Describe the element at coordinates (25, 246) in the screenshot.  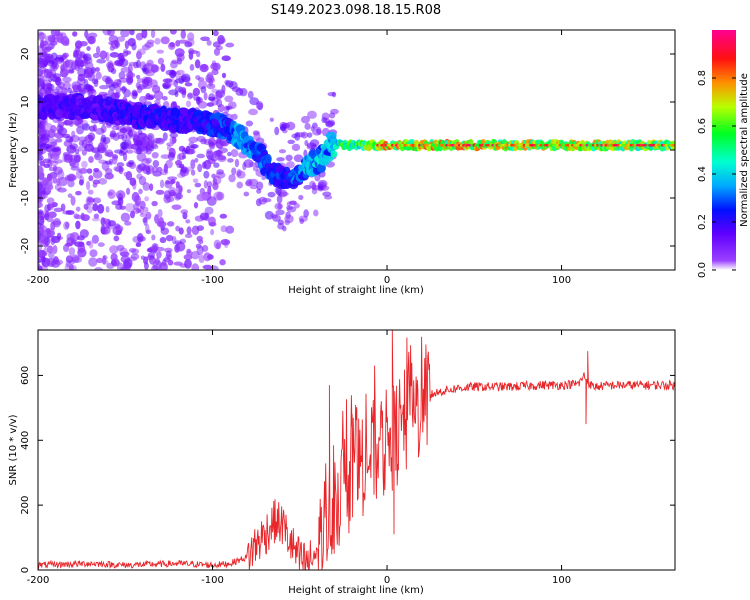
I see `y-tick-label: -20` at that location.